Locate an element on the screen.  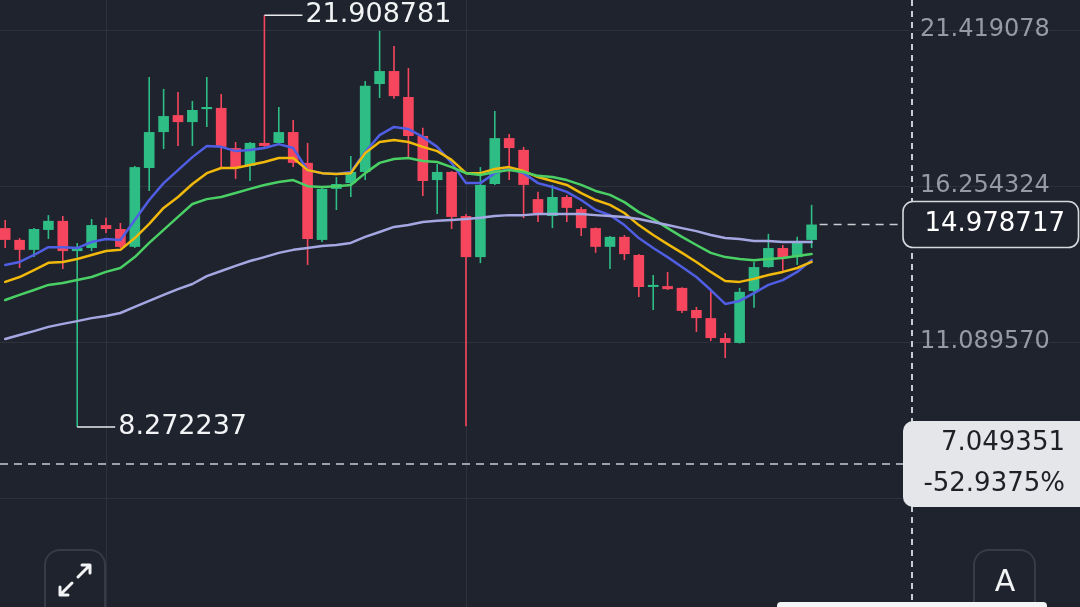
y-tick-label: 21.419078 is located at coordinates (985, 28).